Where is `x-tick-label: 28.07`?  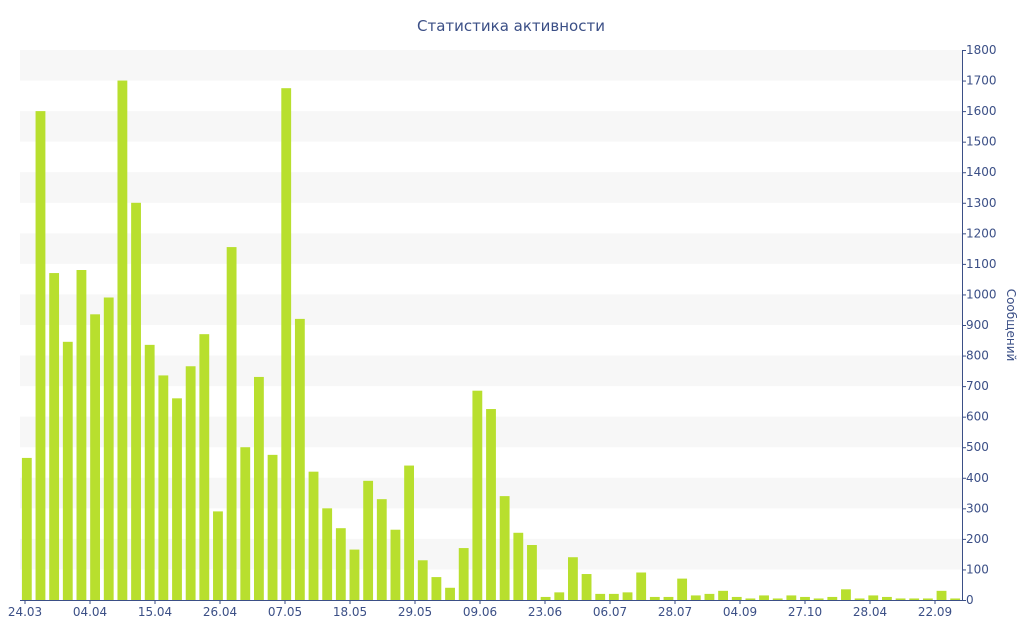 x-tick-label: 28.07 is located at coordinates (675, 612).